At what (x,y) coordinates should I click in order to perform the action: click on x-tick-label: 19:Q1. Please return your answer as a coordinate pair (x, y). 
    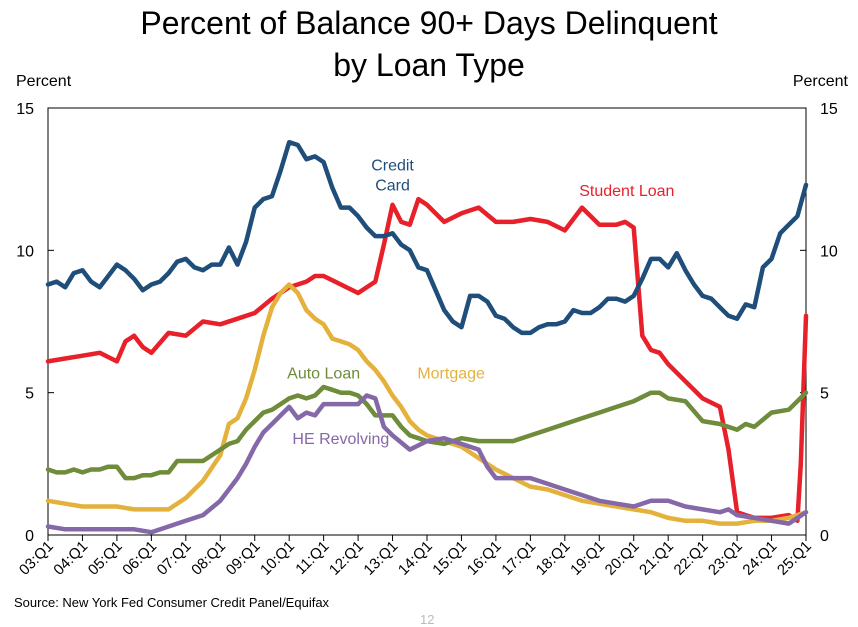
    Looking at the image, I should click on (587, 558).